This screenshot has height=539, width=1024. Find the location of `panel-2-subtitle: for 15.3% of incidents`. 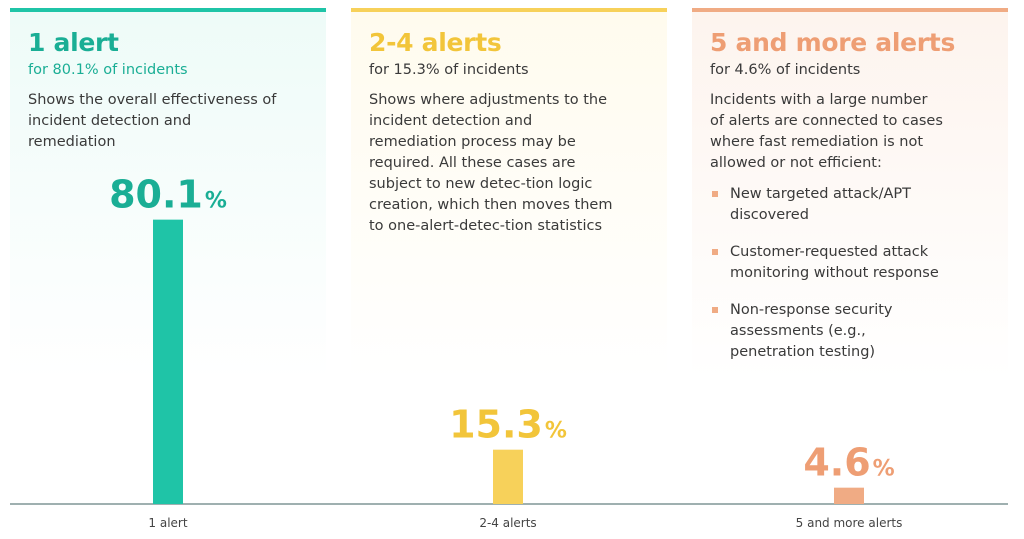

panel-2-subtitle: for 15.3% of incidents is located at coordinates (449, 70).